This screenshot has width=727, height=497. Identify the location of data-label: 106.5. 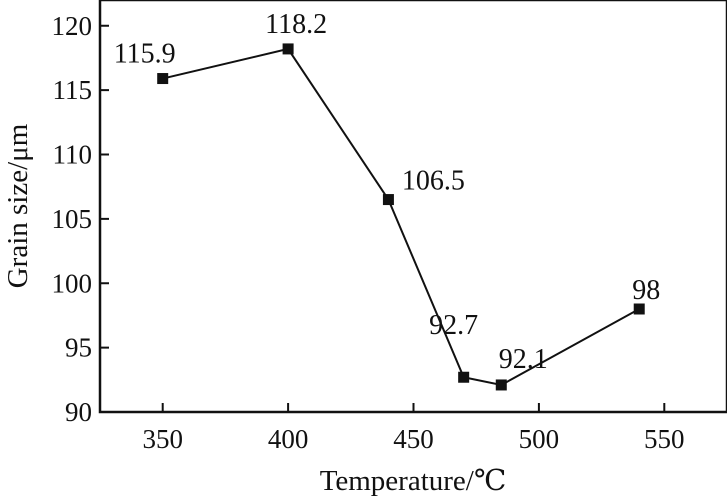
(433, 181).